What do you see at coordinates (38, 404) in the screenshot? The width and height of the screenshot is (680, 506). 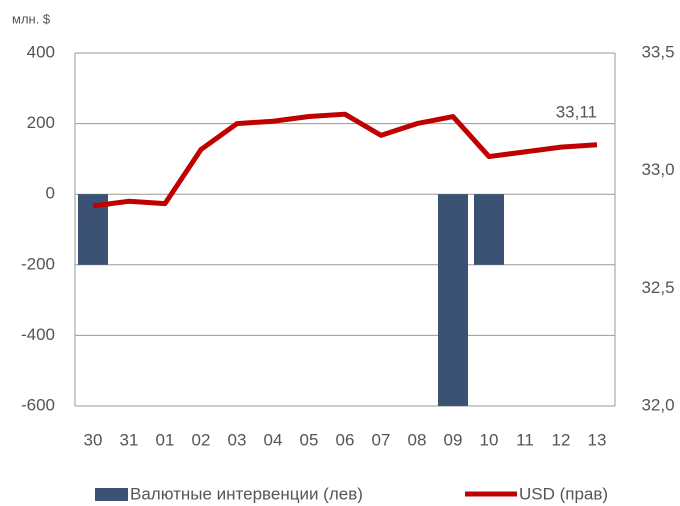 I see `y-tick-label: -600` at bounding box center [38, 404].